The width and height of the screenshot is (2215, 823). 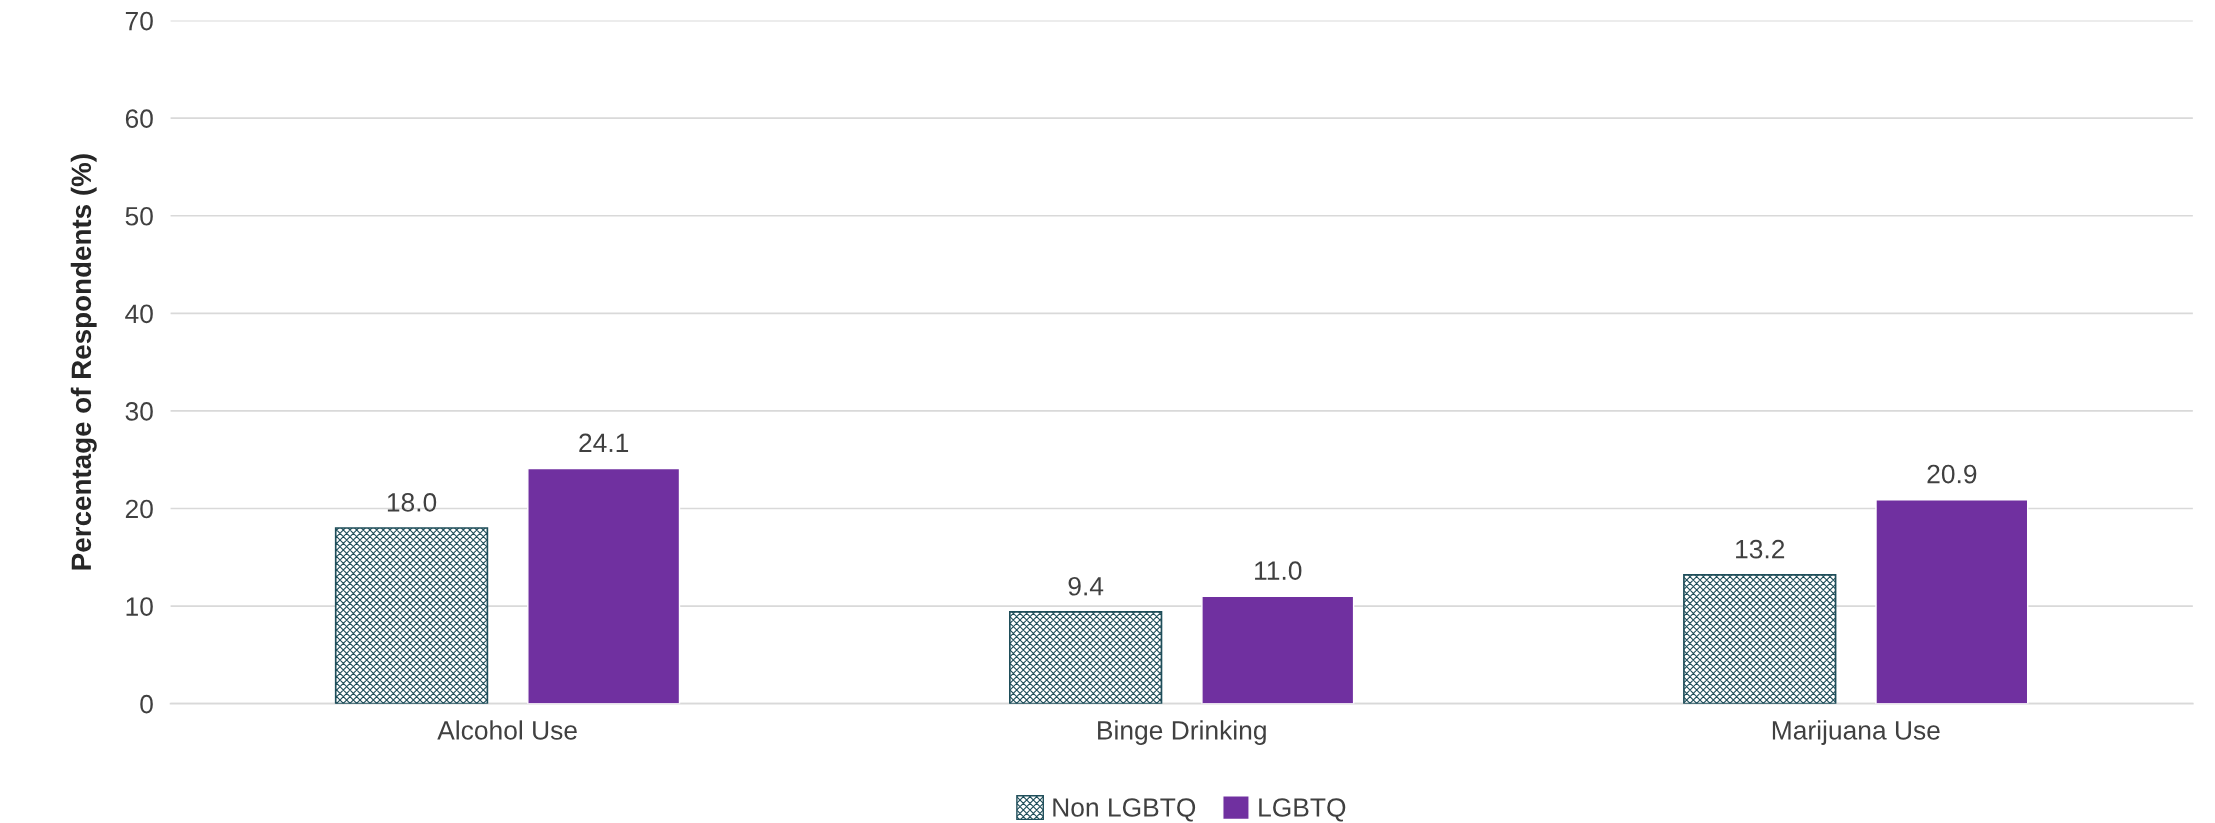 What do you see at coordinates (1086, 586) in the screenshot?
I see `data-label: 9.4` at bounding box center [1086, 586].